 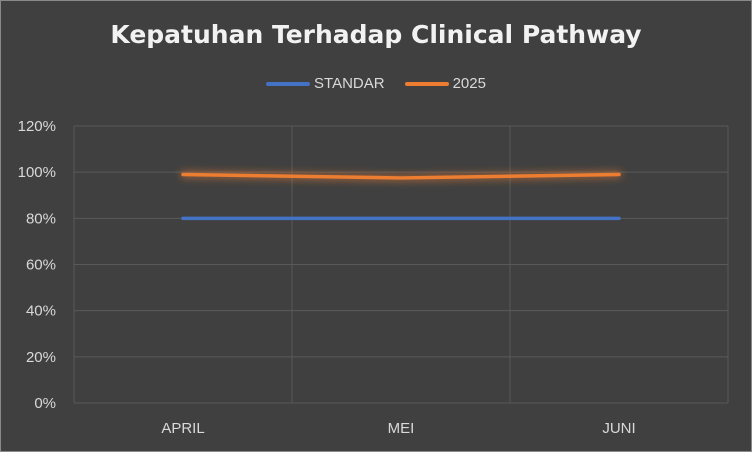 I want to click on x-tick-label: JUNI, so click(x=618, y=428).